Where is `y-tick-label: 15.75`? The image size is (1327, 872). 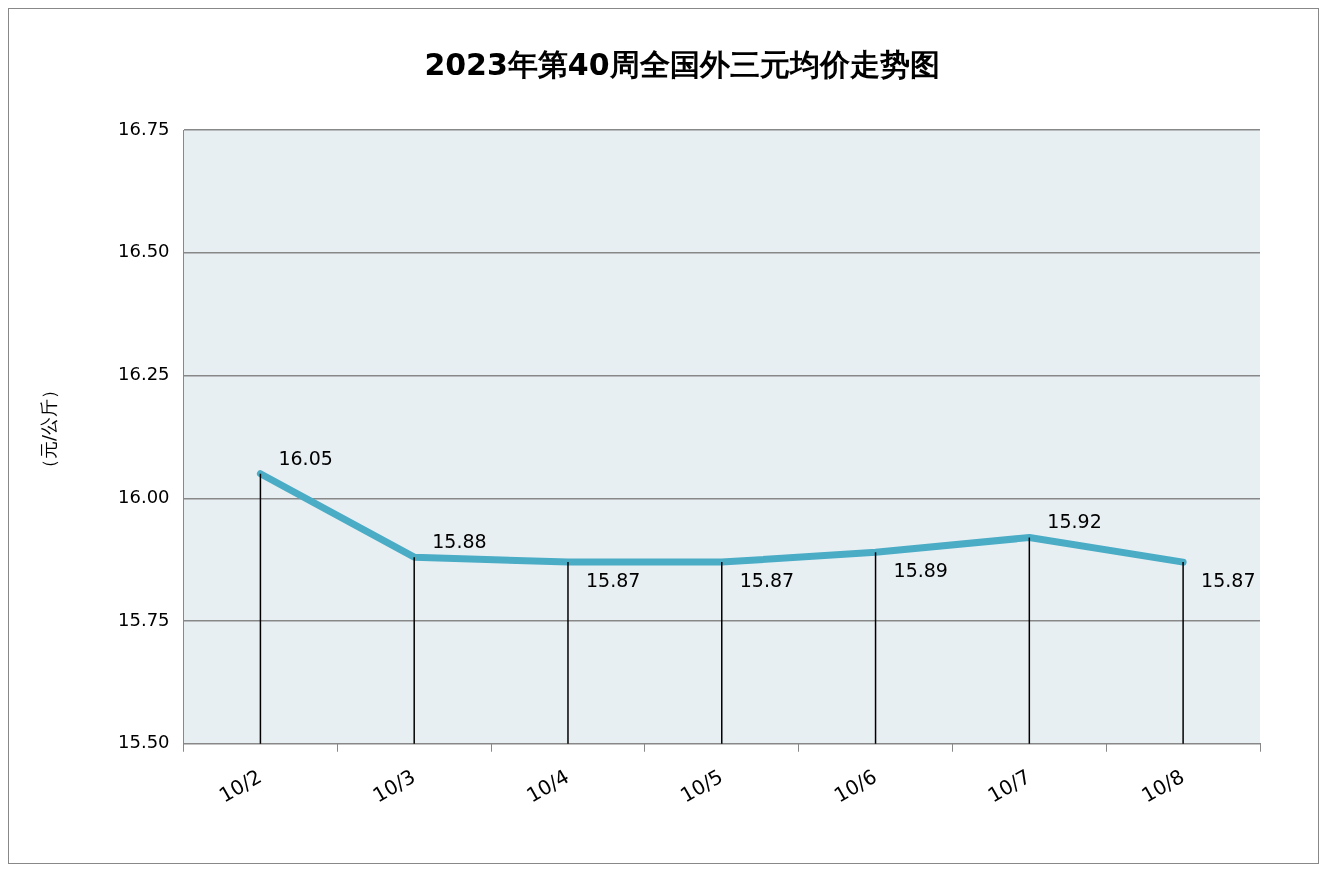 y-tick-label: 15.75 is located at coordinates (144, 619).